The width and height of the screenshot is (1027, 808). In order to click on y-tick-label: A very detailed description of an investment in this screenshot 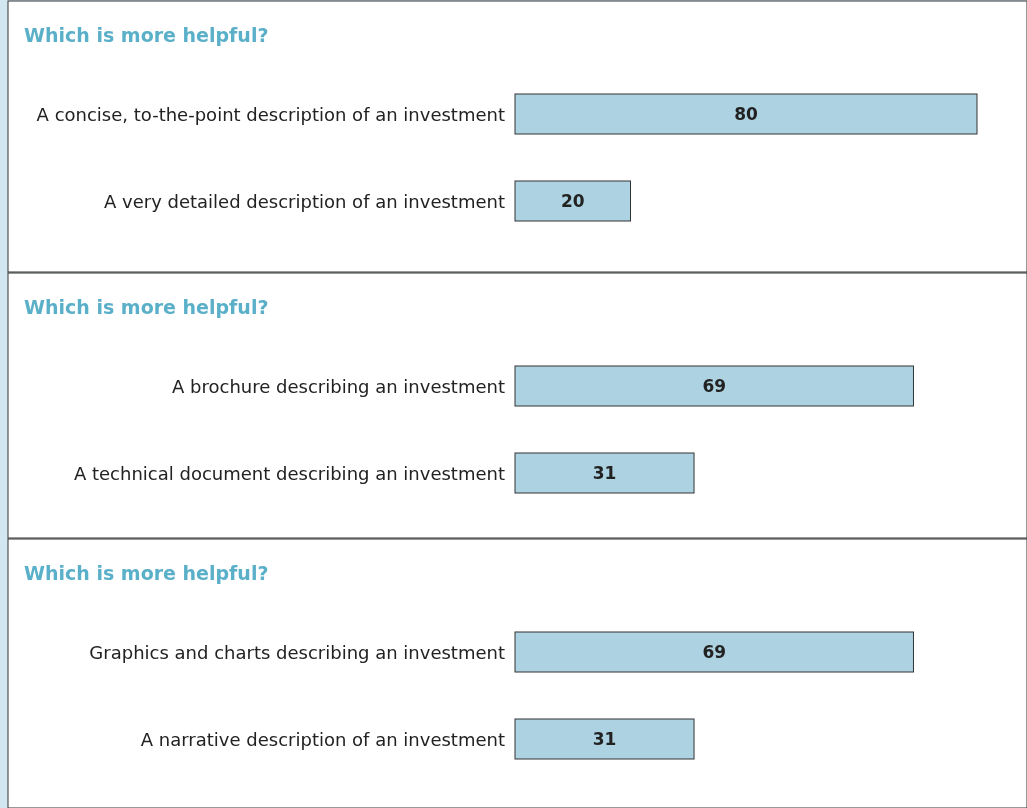, I will do `click(304, 201)`.